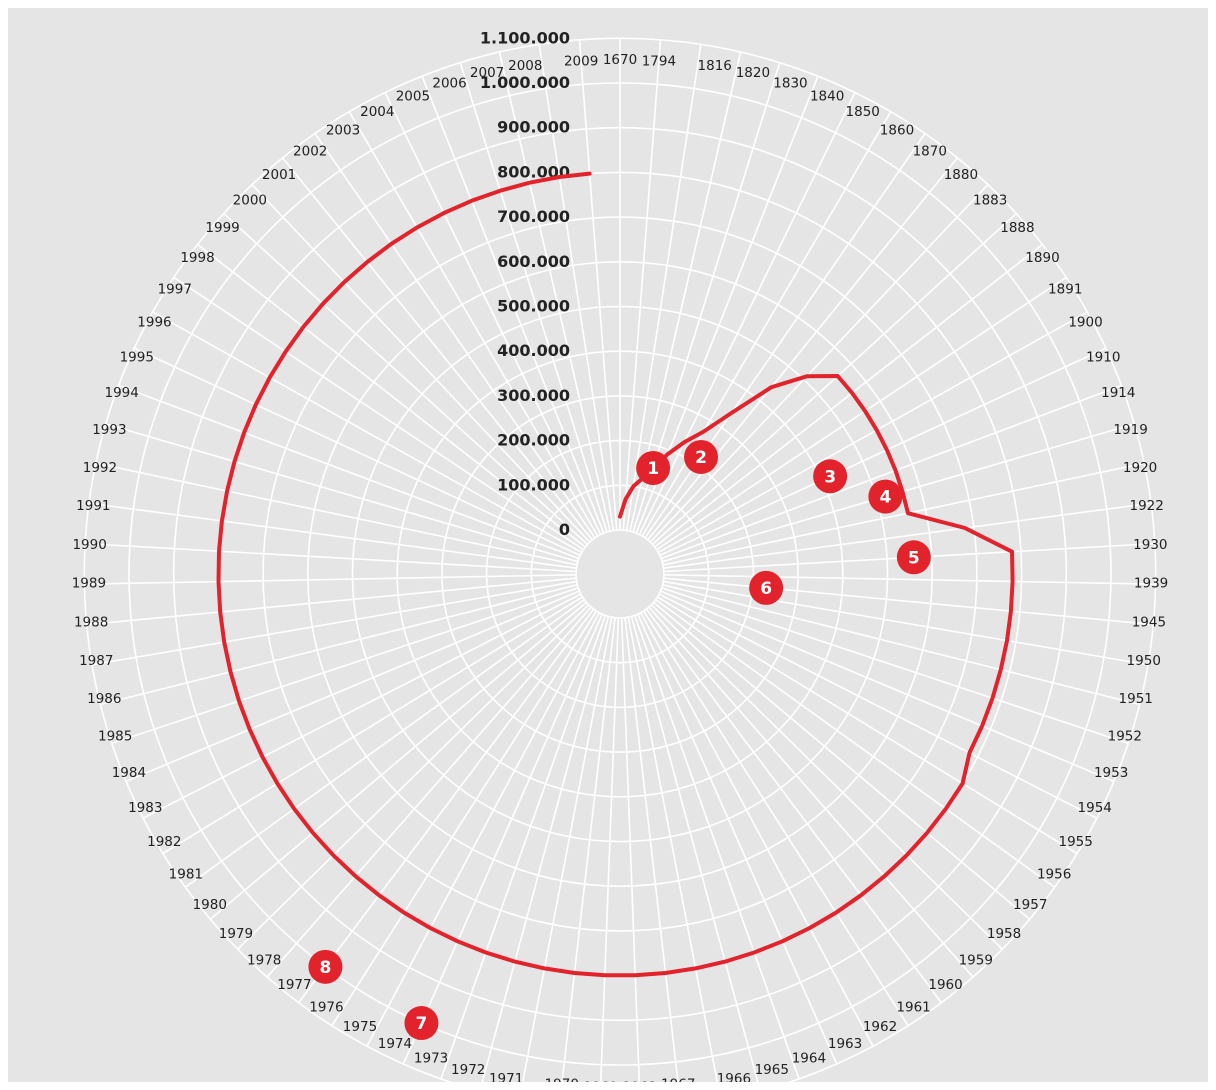 This screenshot has height=1090, width=1216. Describe the element at coordinates (715, 66) in the screenshot. I see `year-label: 1816` at that location.